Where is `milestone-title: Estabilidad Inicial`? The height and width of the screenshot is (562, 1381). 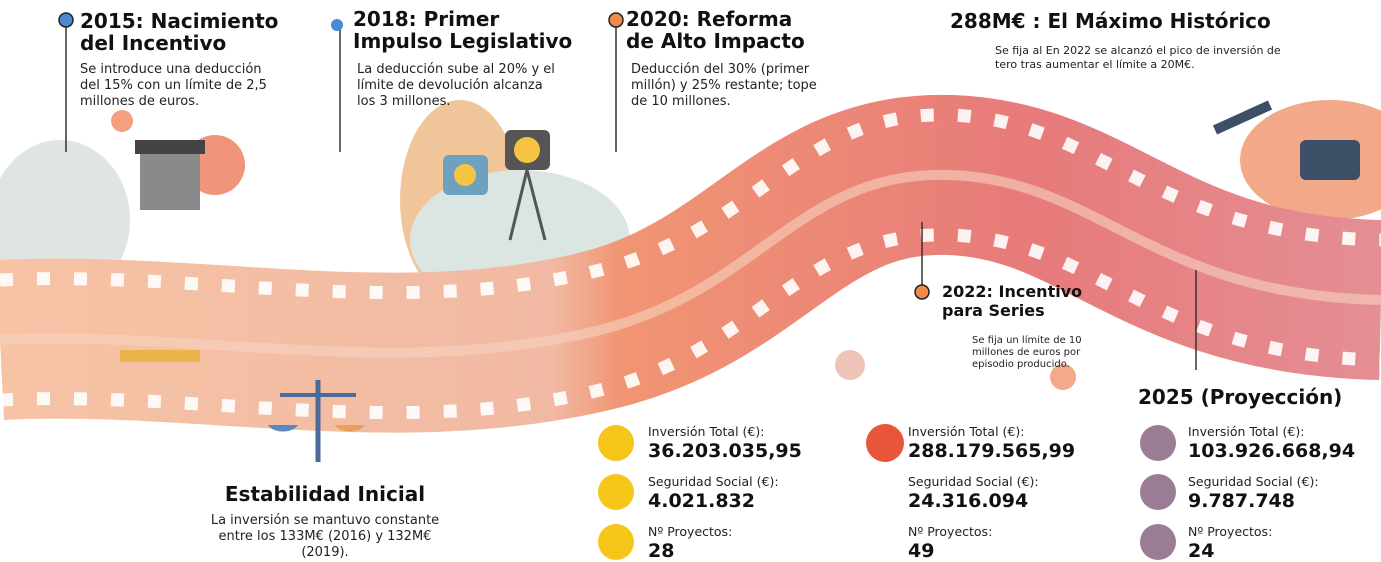
milestone-title: Estabilidad Inicial is located at coordinates (325, 494).